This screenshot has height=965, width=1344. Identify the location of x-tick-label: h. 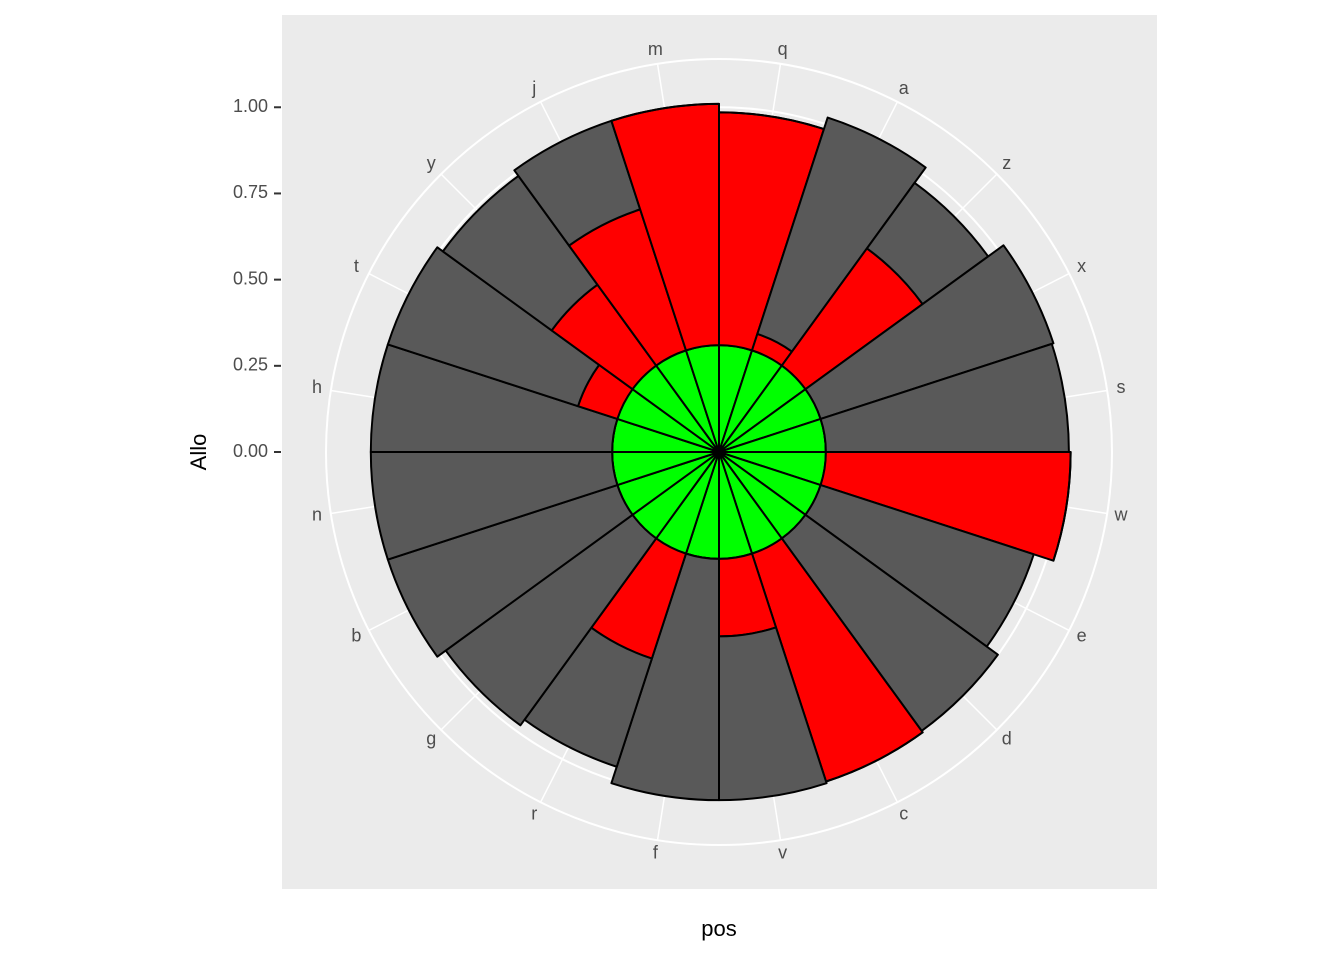
(317, 387).